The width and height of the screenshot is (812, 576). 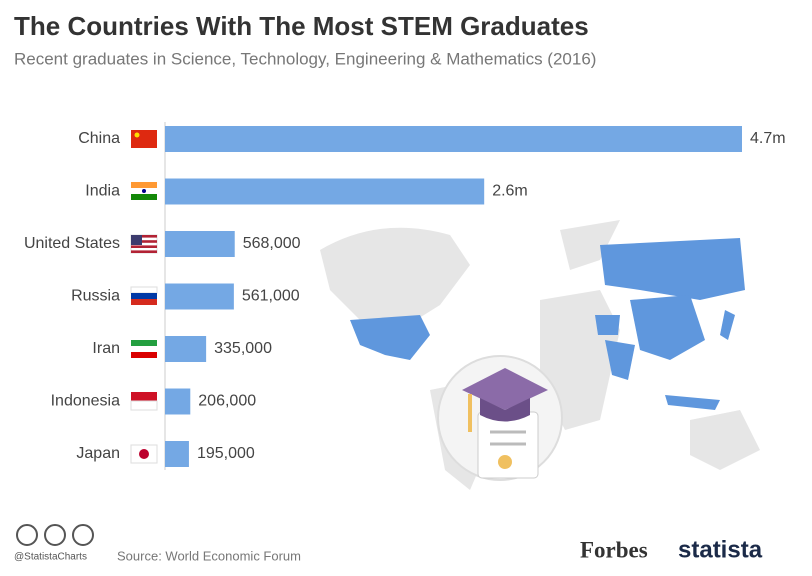 I want to click on value-label: 195,000, so click(x=226, y=453).